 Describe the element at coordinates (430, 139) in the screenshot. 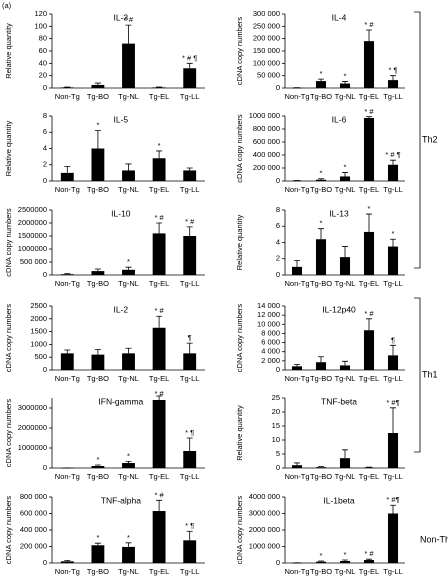

I see `group-label: Th2` at that location.